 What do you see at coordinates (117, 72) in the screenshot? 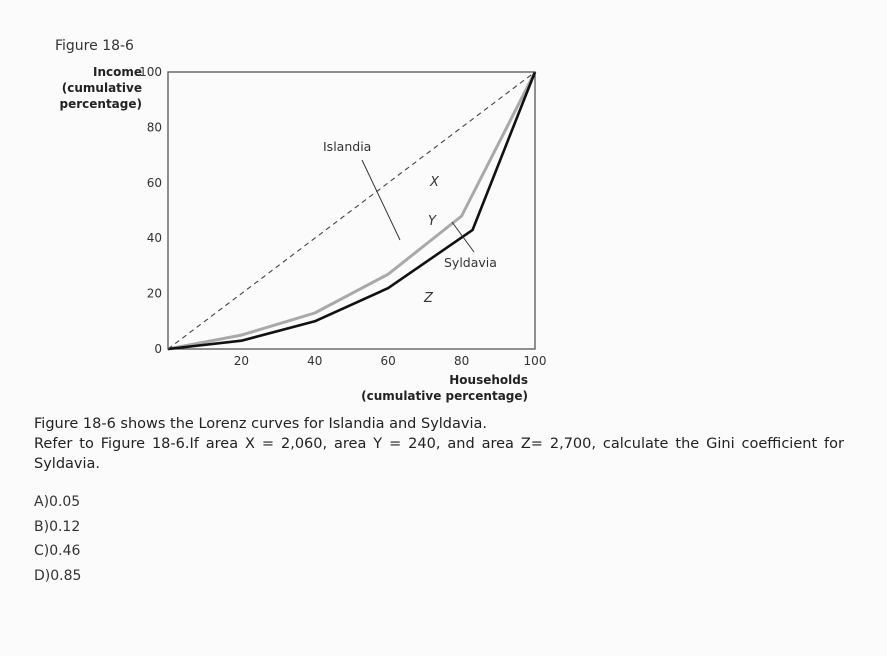
I see `y-axis-label-line-1: Income` at bounding box center [117, 72].